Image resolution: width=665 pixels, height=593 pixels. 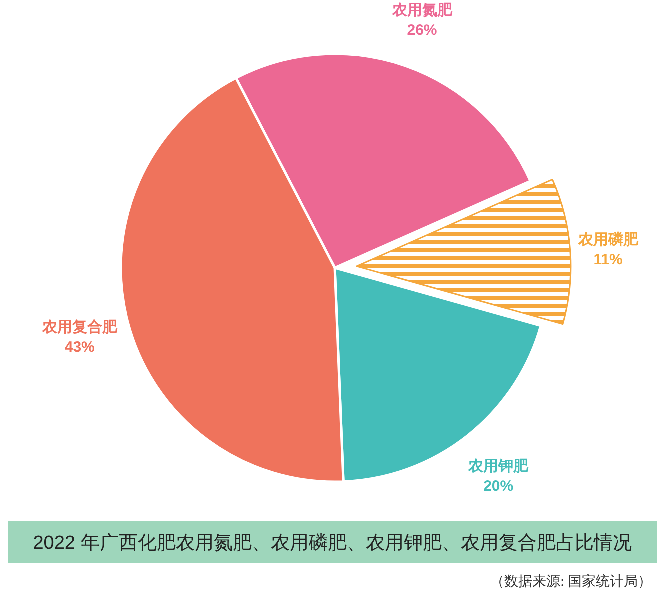 What do you see at coordinates (608, 239) in the screenshot?
I see `slice-label: 农用磷肥` at bounding box center [608, 239].